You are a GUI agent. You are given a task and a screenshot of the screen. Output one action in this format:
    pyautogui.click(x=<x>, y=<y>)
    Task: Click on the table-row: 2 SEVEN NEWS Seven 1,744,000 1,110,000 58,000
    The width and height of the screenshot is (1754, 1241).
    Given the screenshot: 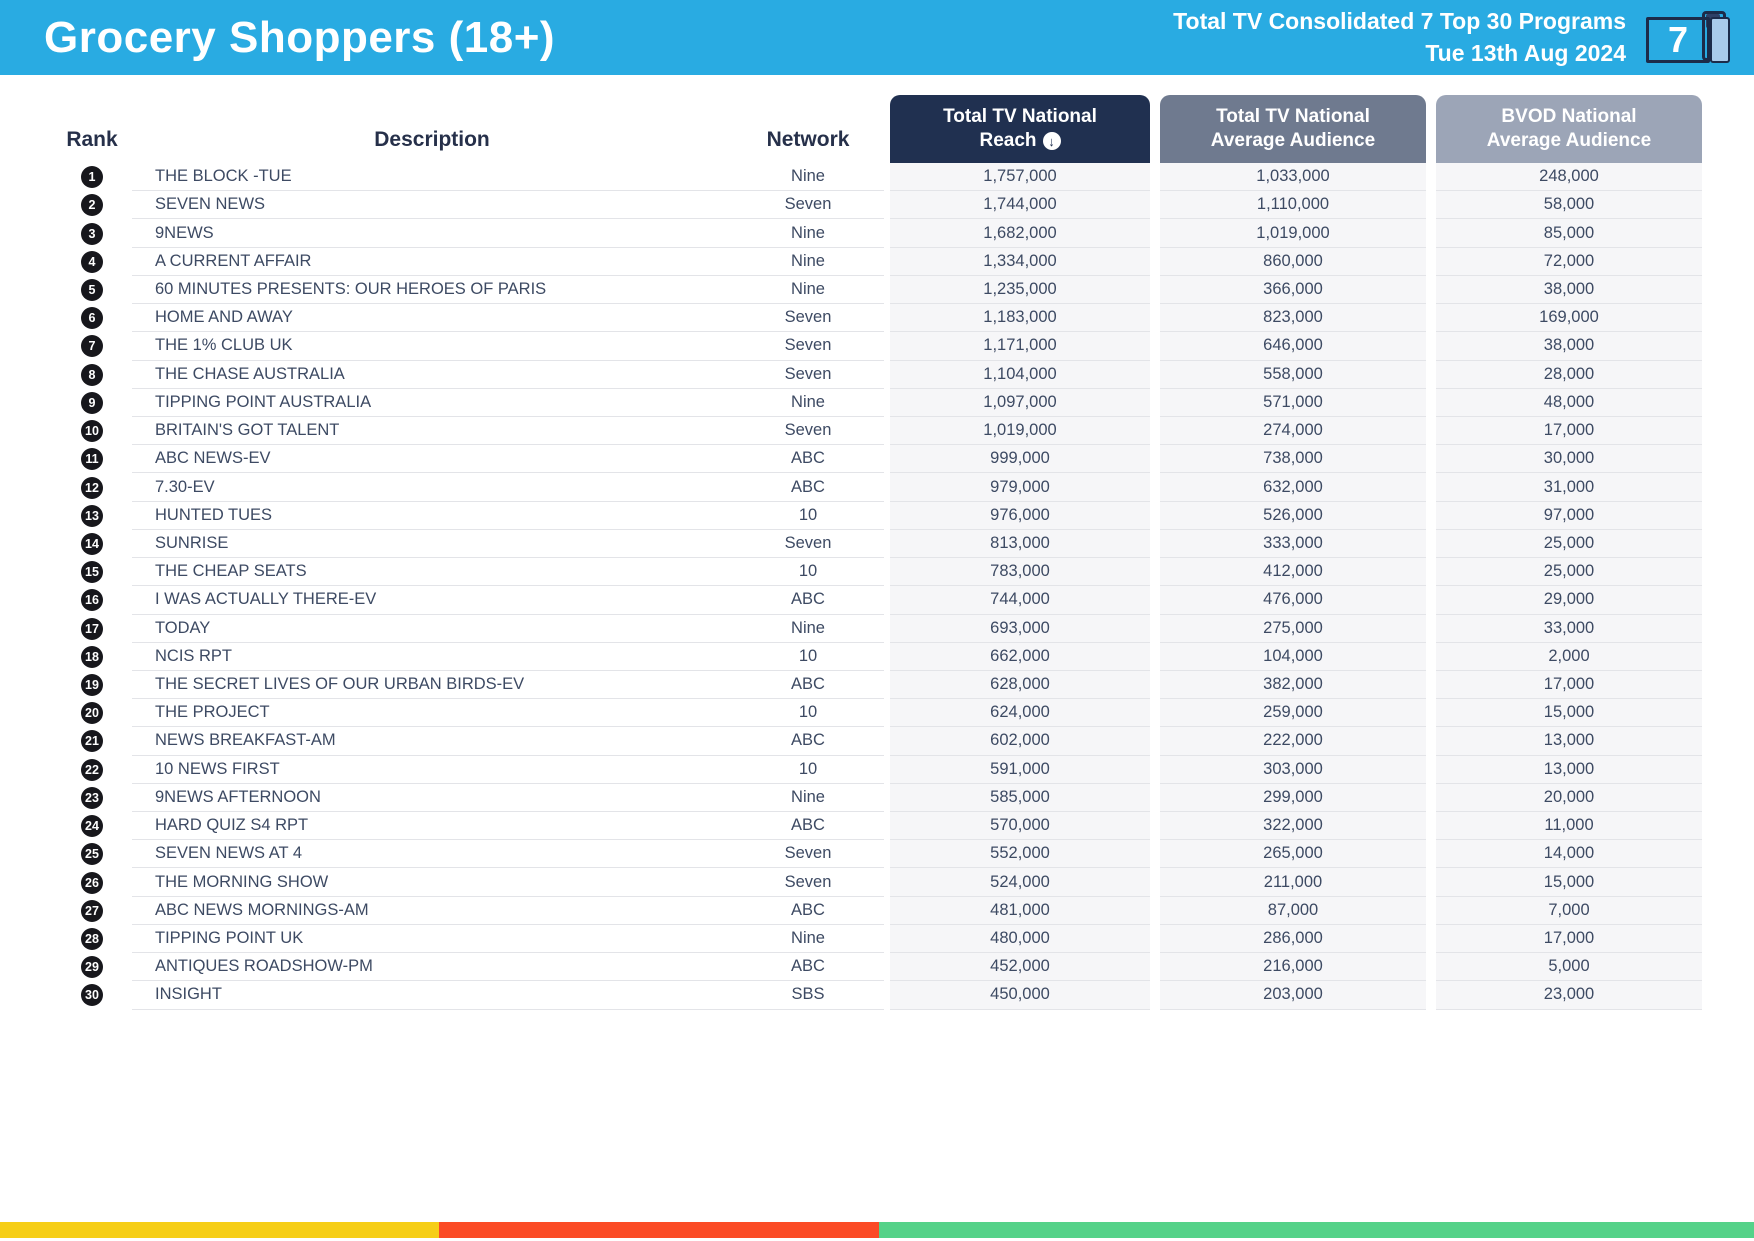 What is the action you would take?
    pyautogui.click(x=877, y=205)
    